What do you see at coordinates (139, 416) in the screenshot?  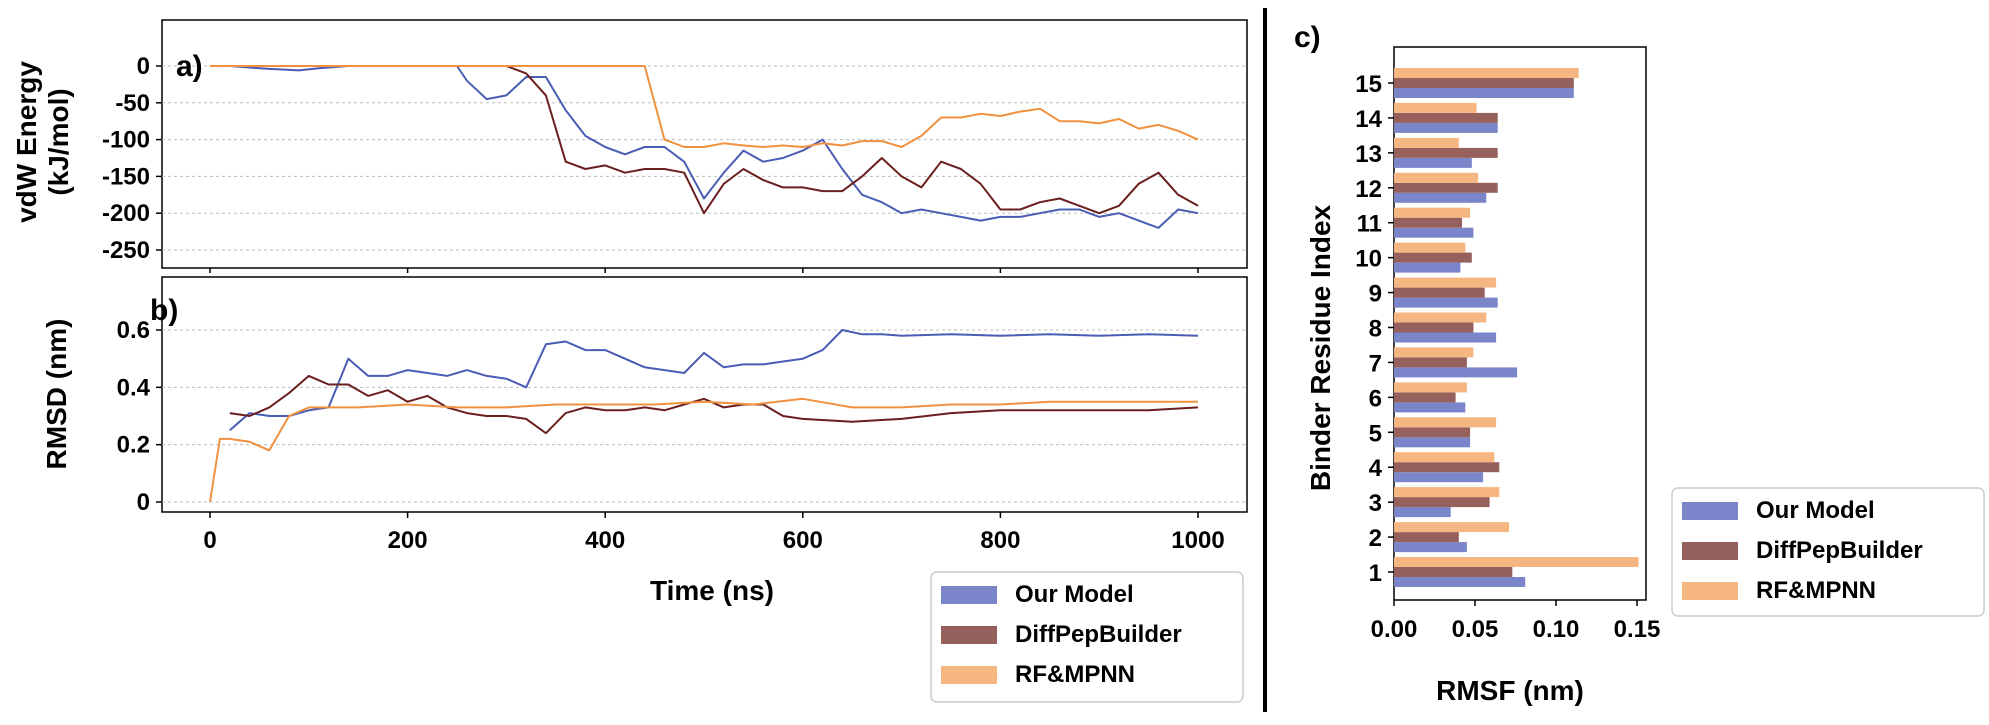 I see `panel-b-y-ticks: 0.6 0.4 0.2 0` at bounding box center [139, 416].